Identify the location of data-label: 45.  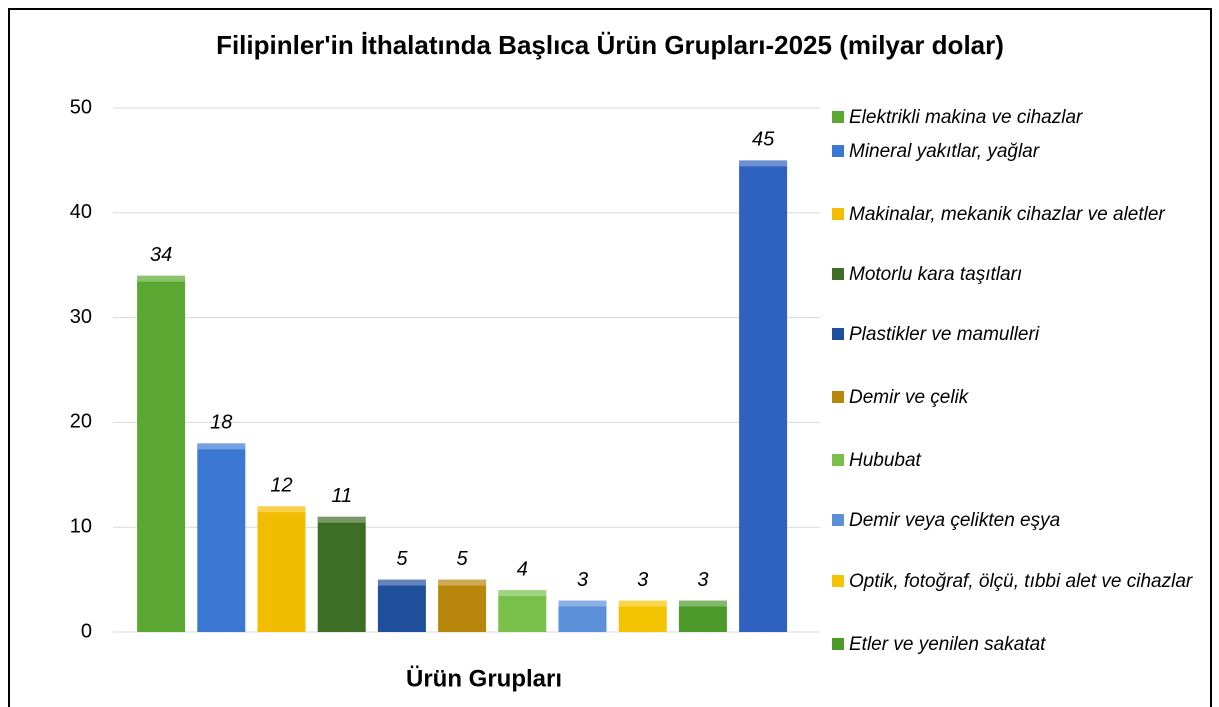
(763, 140).